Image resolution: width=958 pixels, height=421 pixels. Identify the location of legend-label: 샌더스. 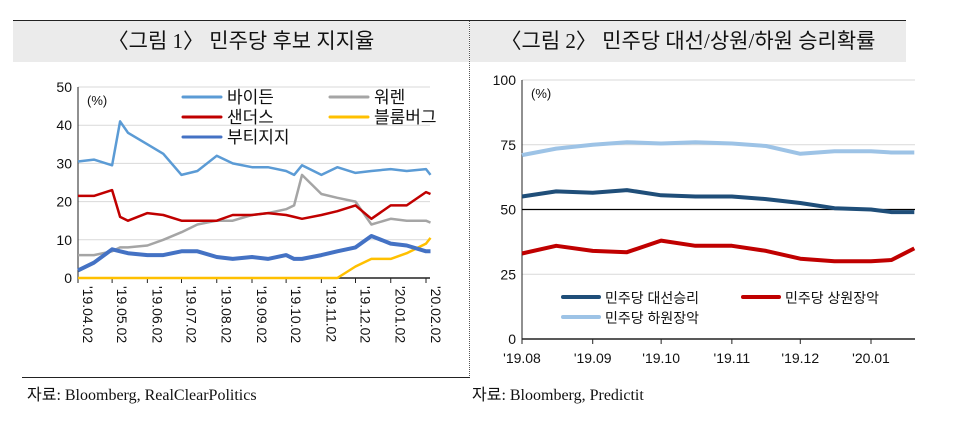
(250, 117).